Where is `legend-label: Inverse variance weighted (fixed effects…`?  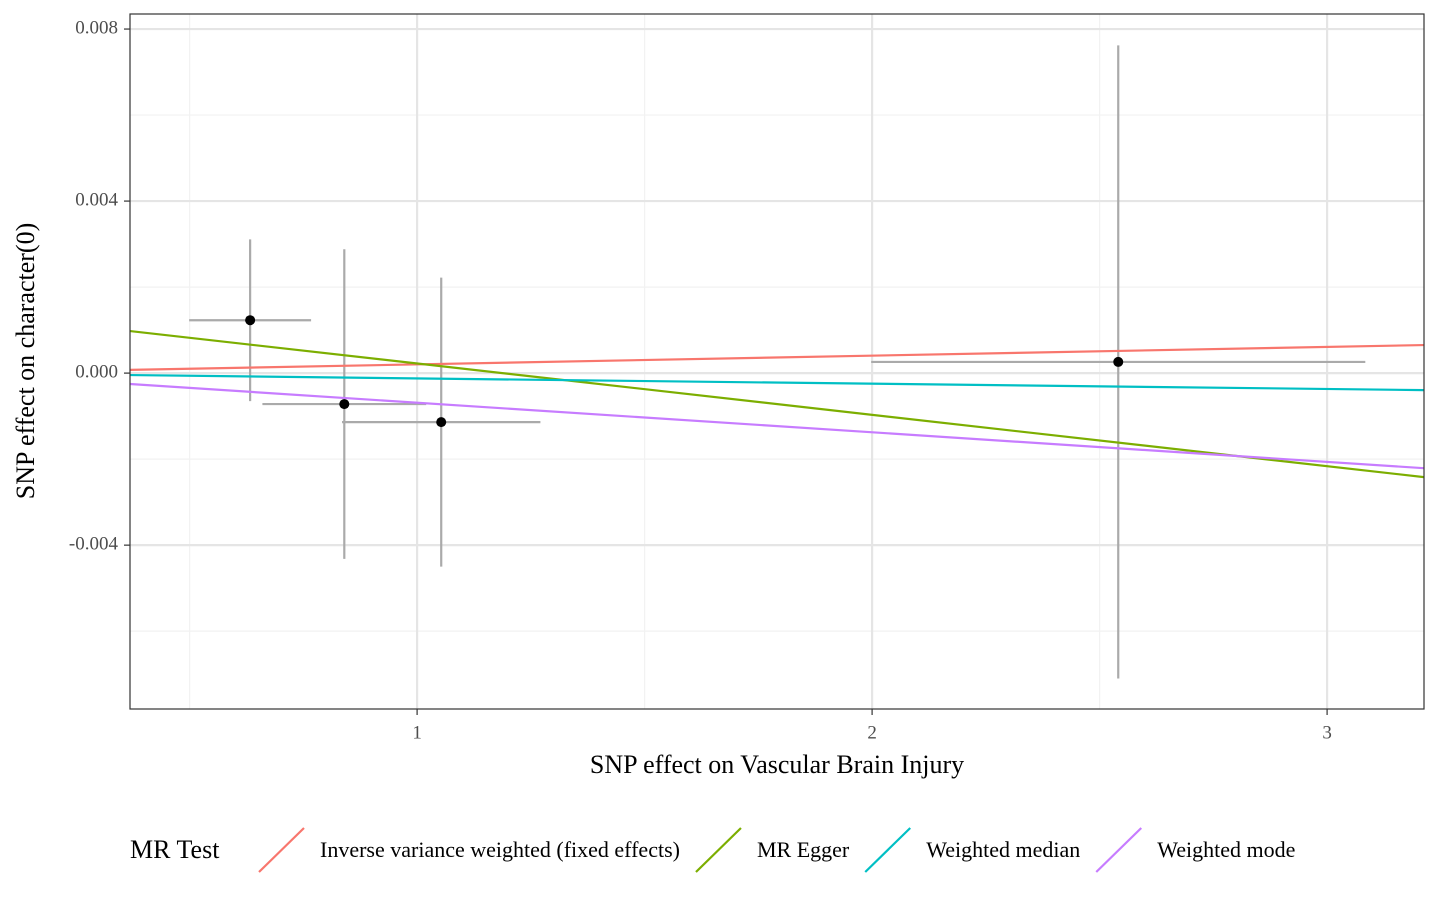
legend-label: Inverse variance weighted (fixed effects… is located at coordinates (500, 849).